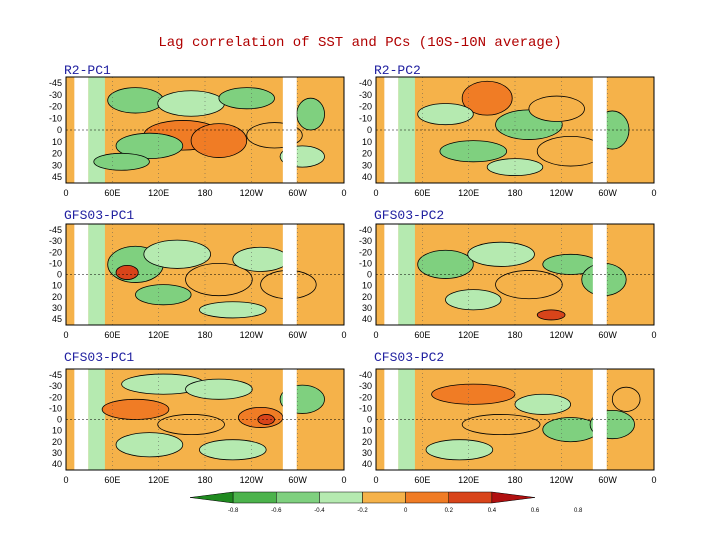  Describe the element at coordinates (233, 511) in the screenshot. I see `colorbar-label: -0.8` at that location.